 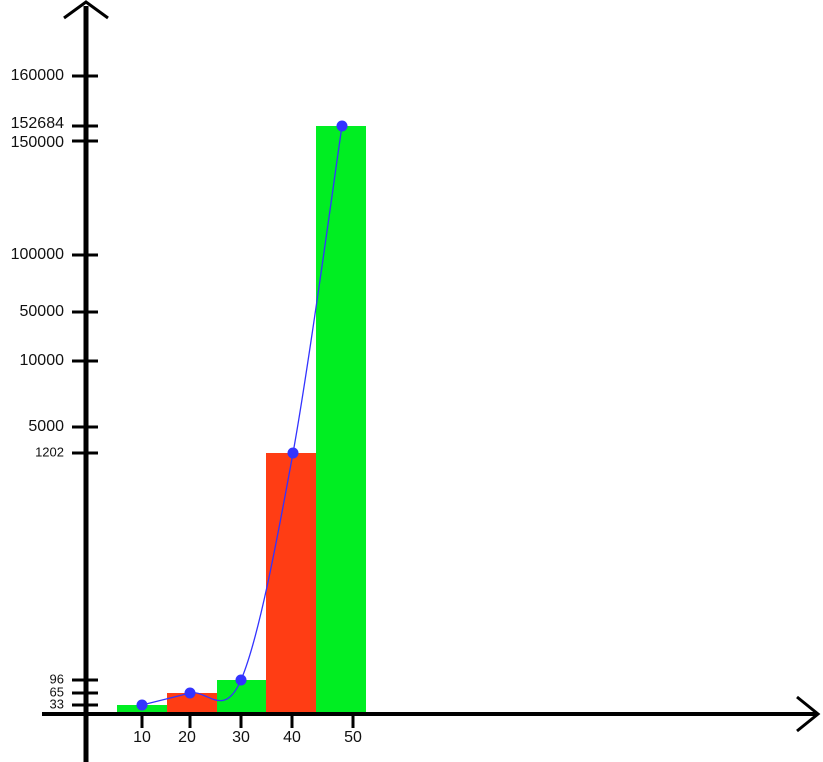 What do you see at coordinates (42, 360) in the screenshot?
I see `y-tick-label-10000: 10000` at bounding box center [42, 360].